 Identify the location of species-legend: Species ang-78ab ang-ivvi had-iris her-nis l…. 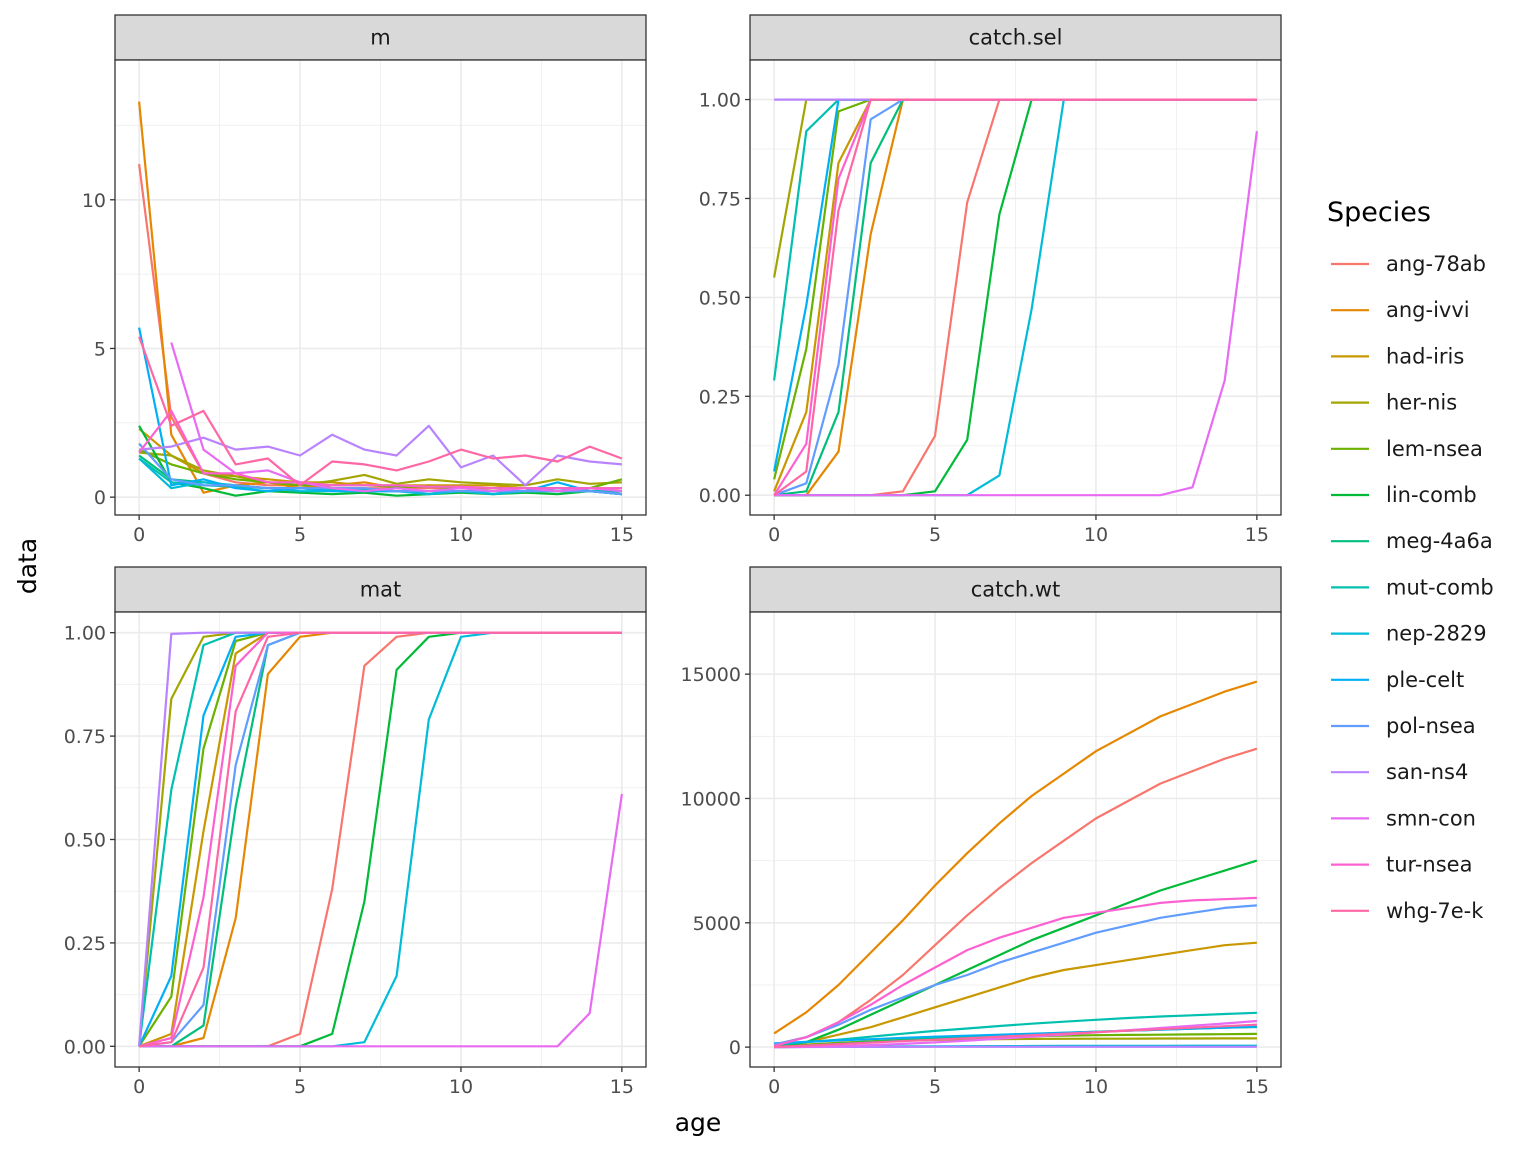
(1410, 560).